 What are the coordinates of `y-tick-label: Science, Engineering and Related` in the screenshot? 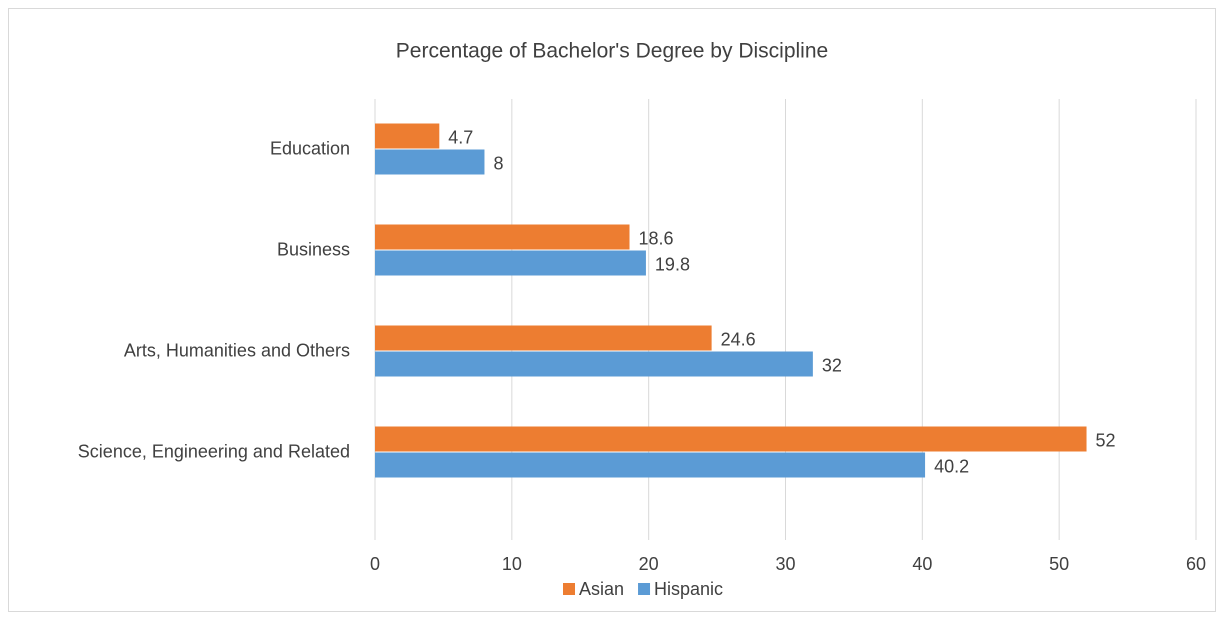 It's located at (214, 451).